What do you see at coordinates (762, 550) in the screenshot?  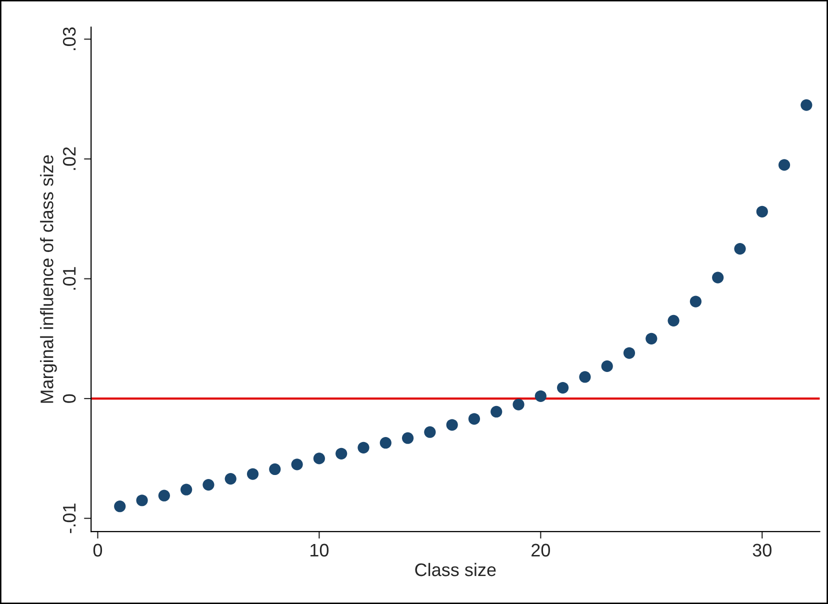 I see `x-tick-label: 30` at bounding box center [762, 550].